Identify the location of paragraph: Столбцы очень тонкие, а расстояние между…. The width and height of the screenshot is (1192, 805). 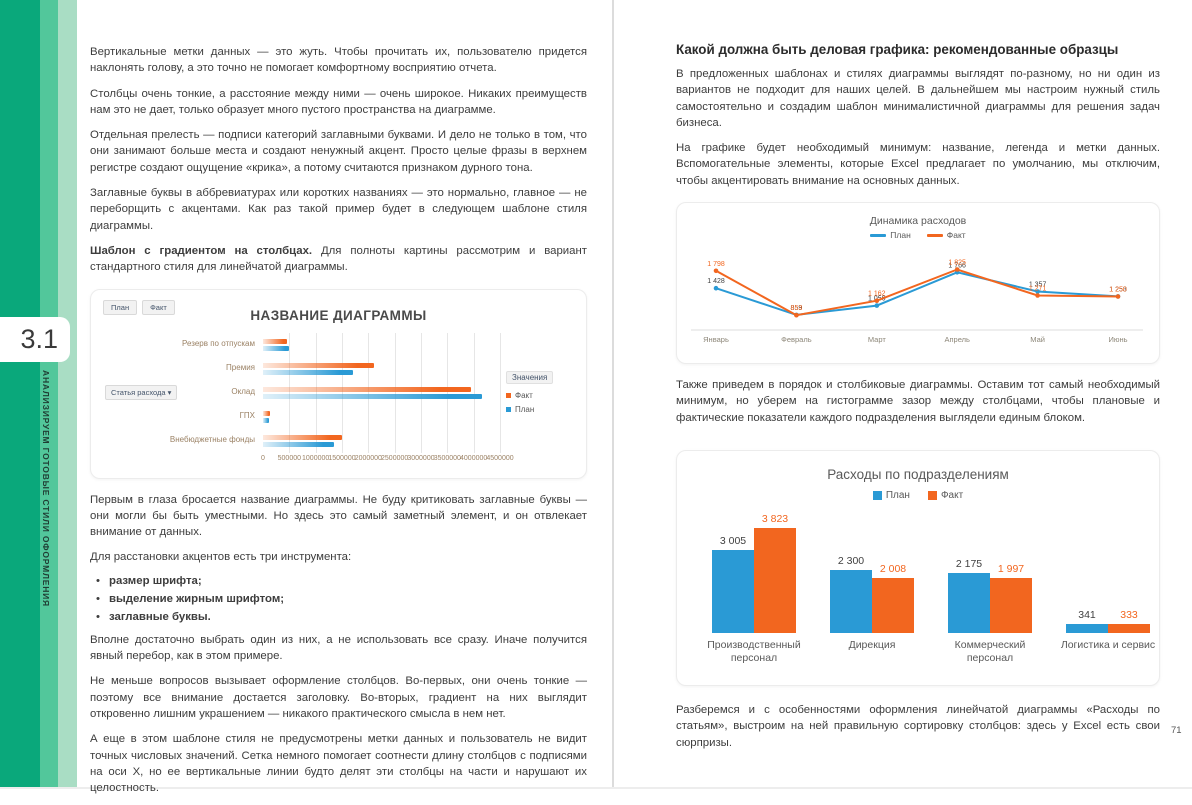
(338, 101).